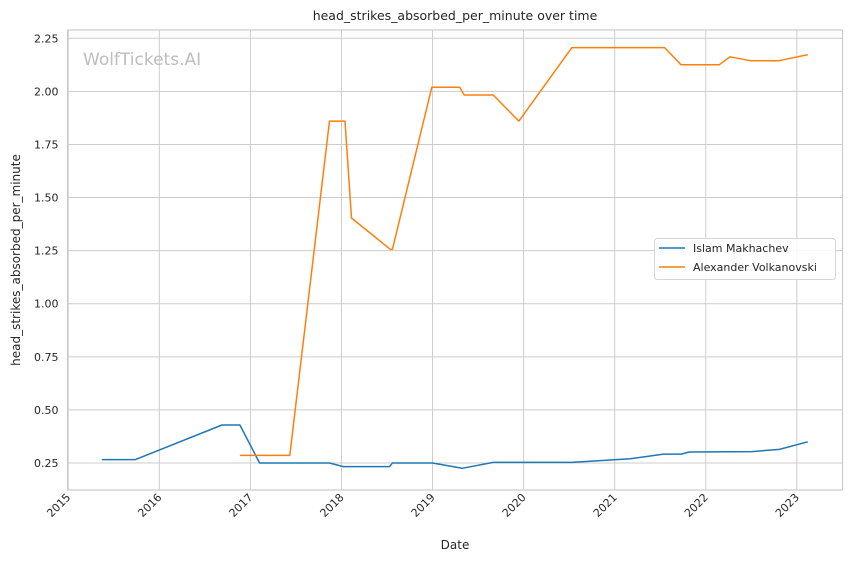 The width and height of the screenshot is (852, 565). Describe the element at coordinates (46, 410) in the screenshot. I see `y-tick-label: 0.50` at that location.